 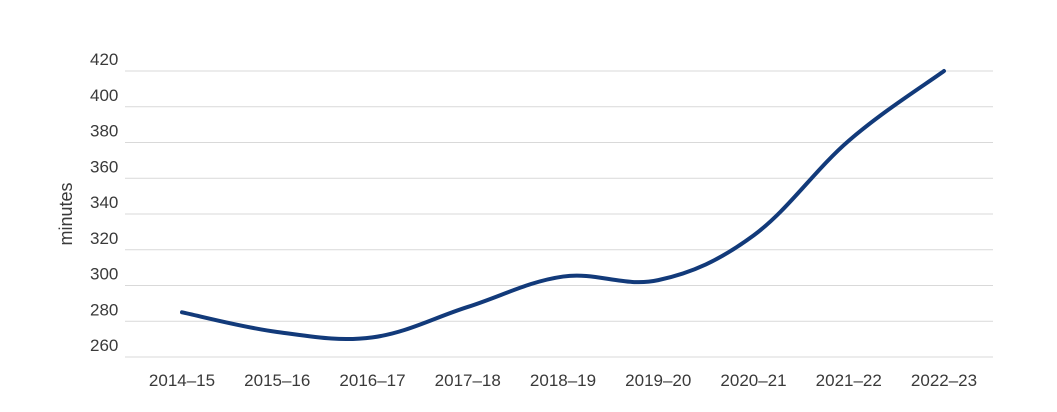 What do you see at coordinates (104, 95) in the screenshot?
I see `y-tick-label: 400` at bounding box center [104, 95].